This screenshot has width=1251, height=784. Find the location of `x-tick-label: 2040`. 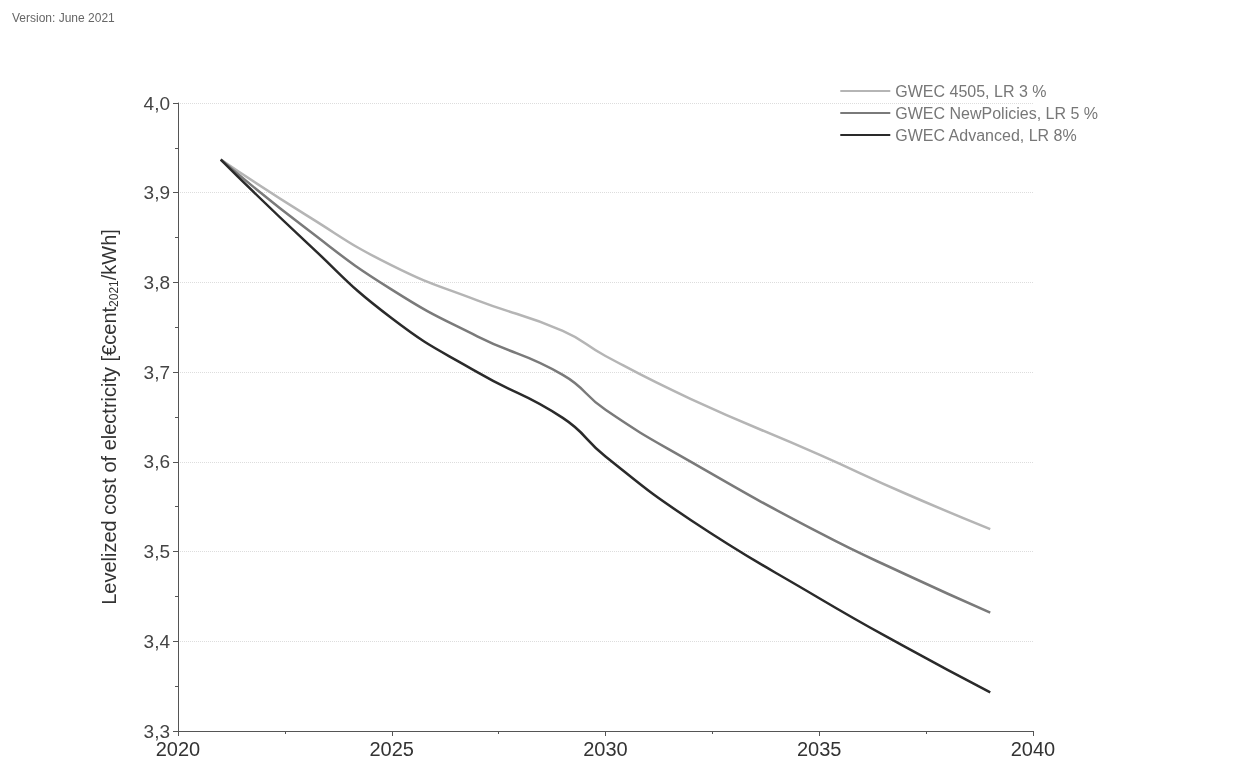

x-tick-label: 2040 is located at coordinates (1033, 749).